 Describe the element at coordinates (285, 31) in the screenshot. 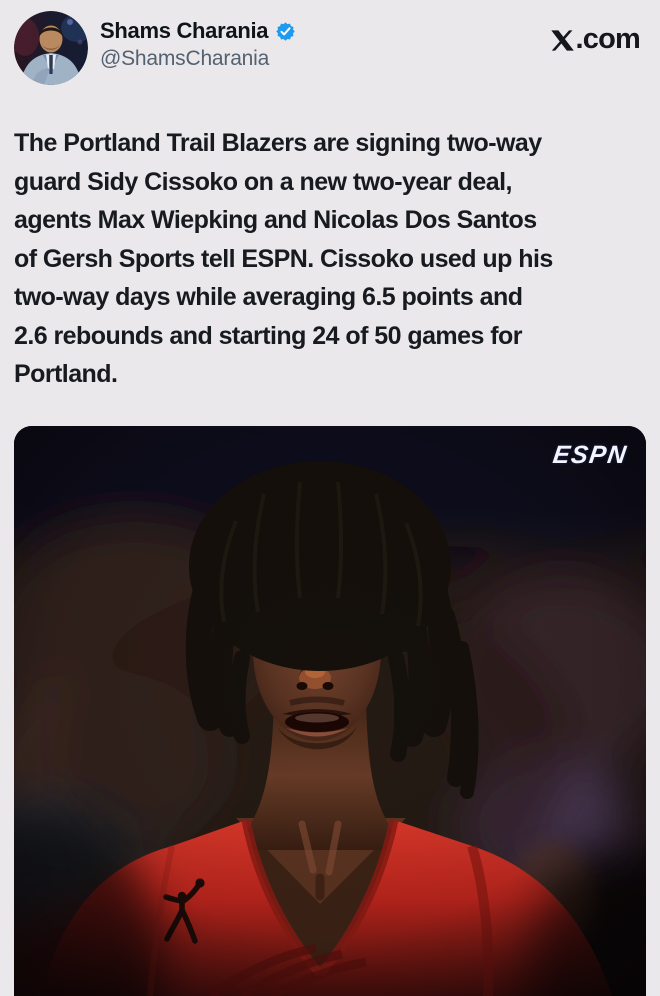

I see `verified-badge-icon` at that location.